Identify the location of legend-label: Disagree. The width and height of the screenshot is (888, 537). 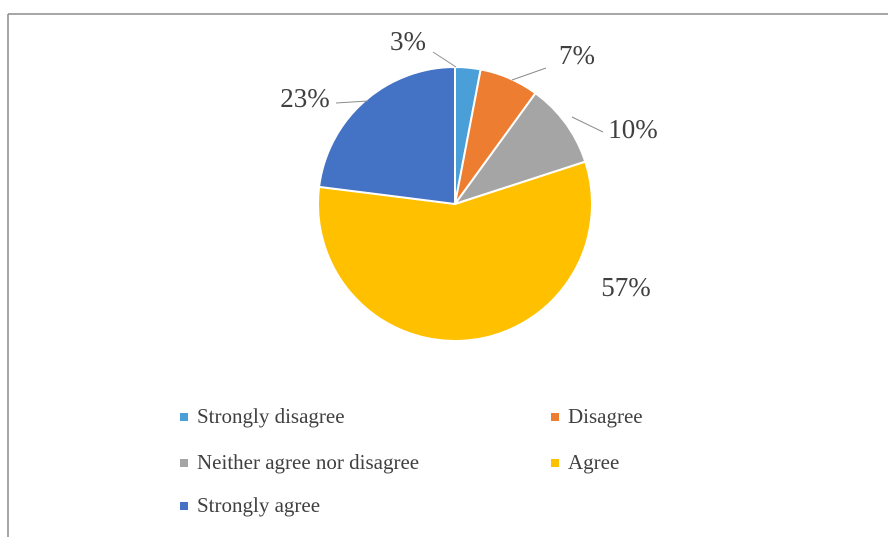
(605, 416).